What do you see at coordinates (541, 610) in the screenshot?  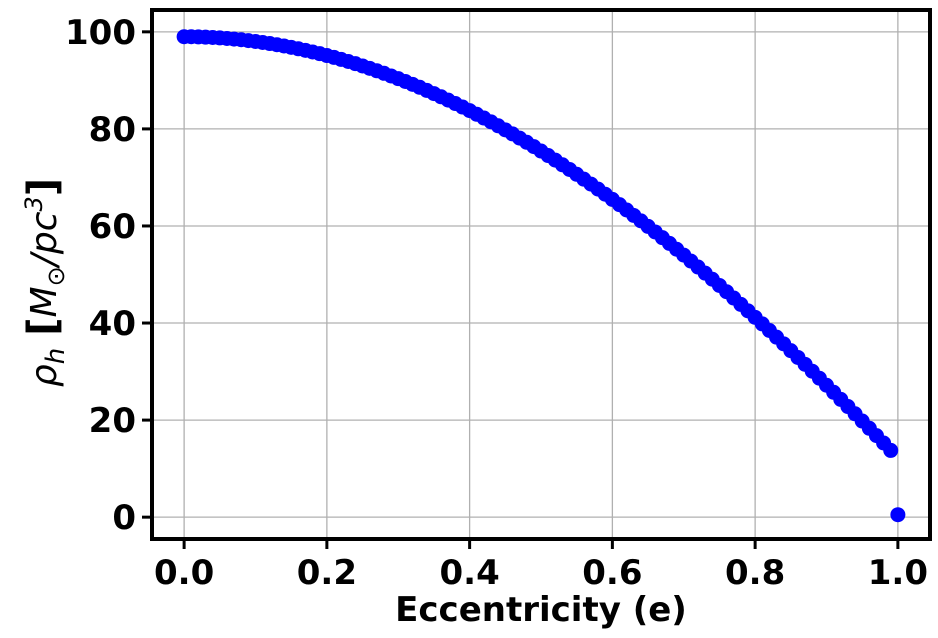 I see `x-axis-label: Eccentricity (e)` at bounding box center [541, 610].